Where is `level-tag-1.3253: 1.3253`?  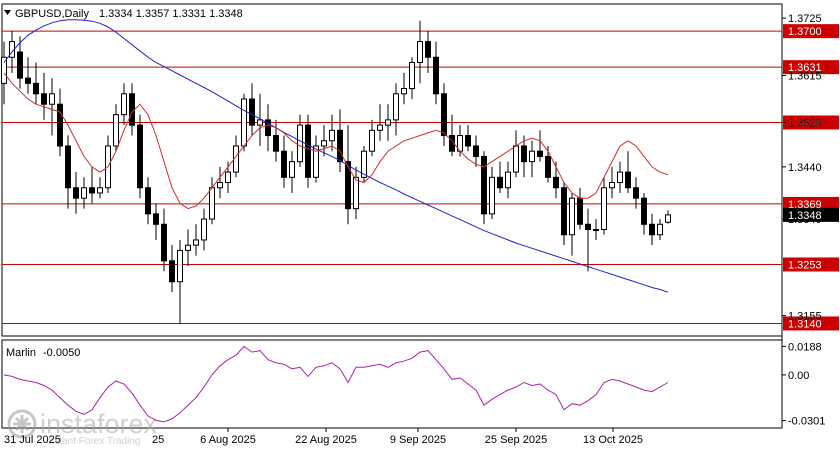
level-tag-1.3253: 1.3253 is located at coordinates (805, 265).